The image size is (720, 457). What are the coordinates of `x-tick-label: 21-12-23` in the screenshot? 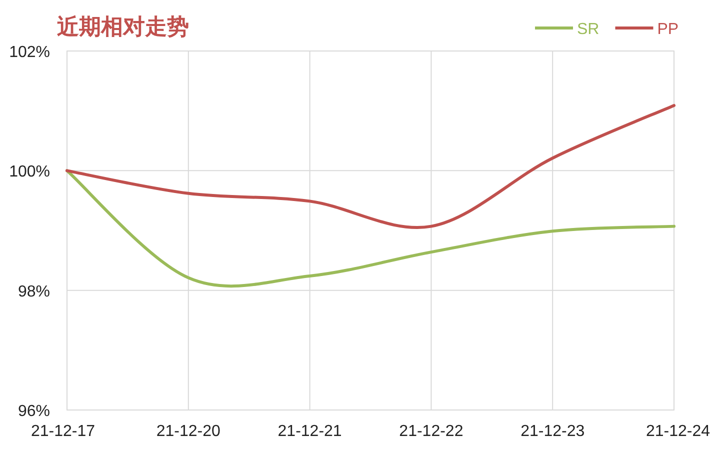 It's located at (552, 431).